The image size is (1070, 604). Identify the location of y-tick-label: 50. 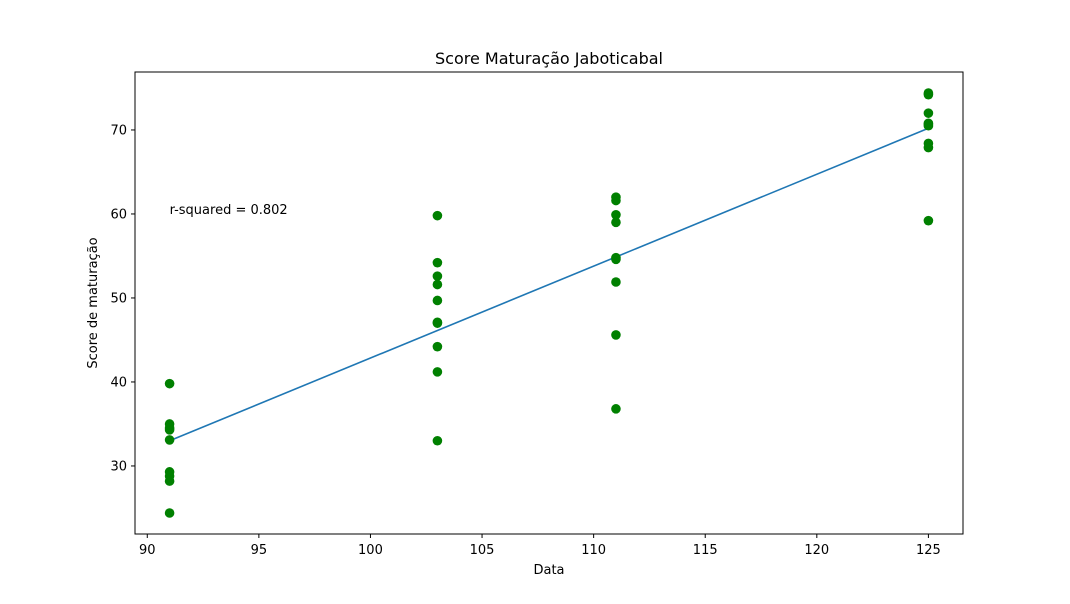
(118, 298).